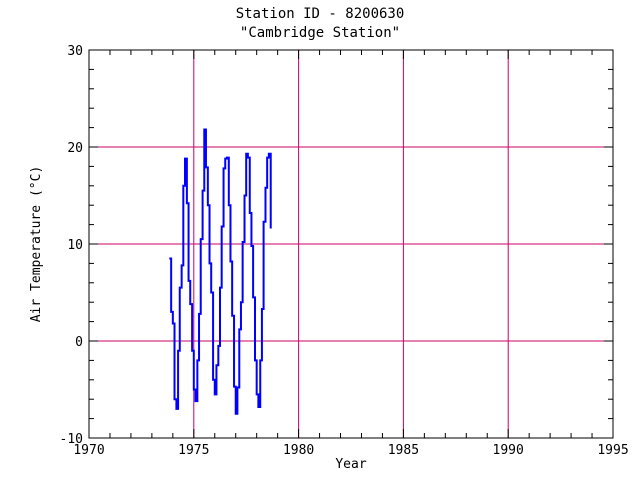 The image size is (640, 480). I want to click on x-tick-label: 1975, so click(193, 450).